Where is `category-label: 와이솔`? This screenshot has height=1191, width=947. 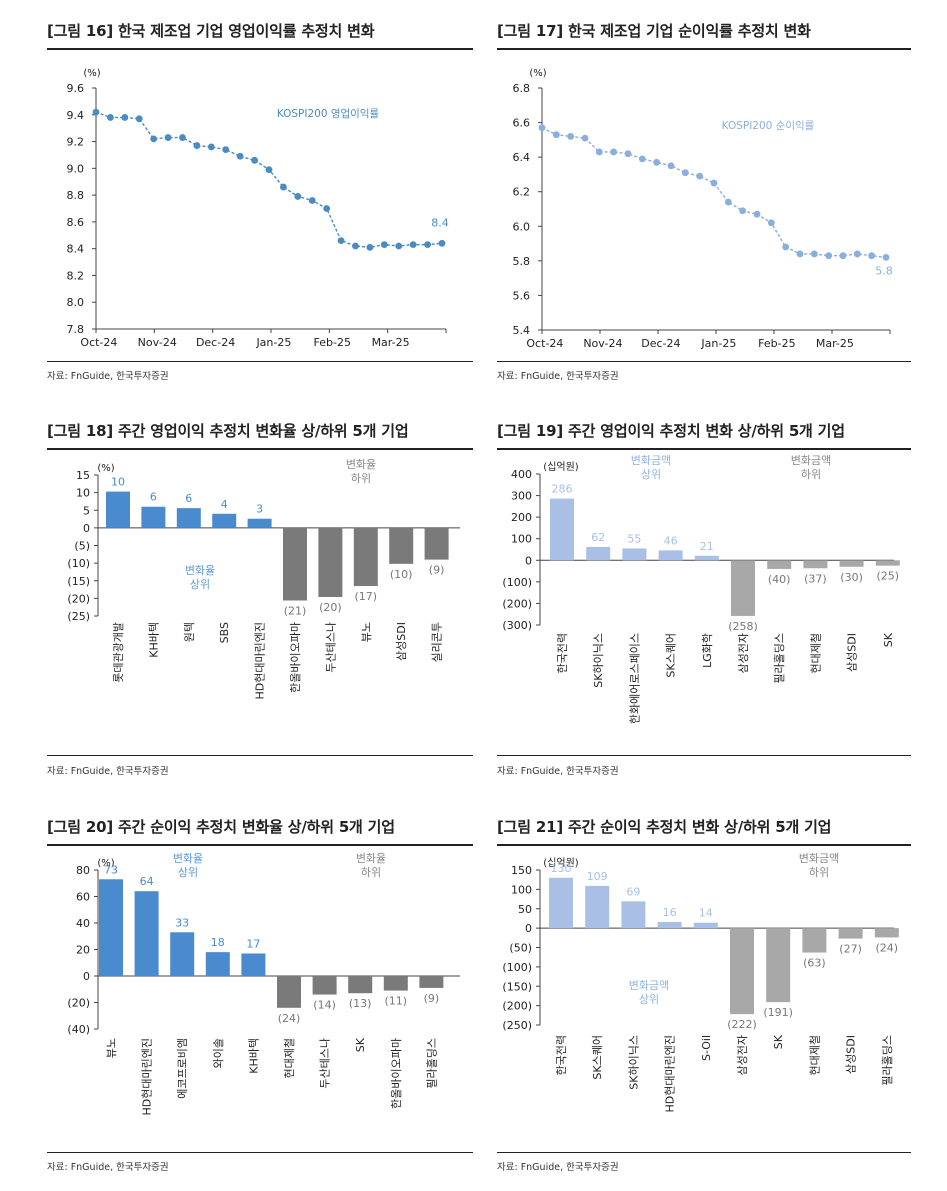
category-label: 와이솔 is located at coordinates (218, 1053).